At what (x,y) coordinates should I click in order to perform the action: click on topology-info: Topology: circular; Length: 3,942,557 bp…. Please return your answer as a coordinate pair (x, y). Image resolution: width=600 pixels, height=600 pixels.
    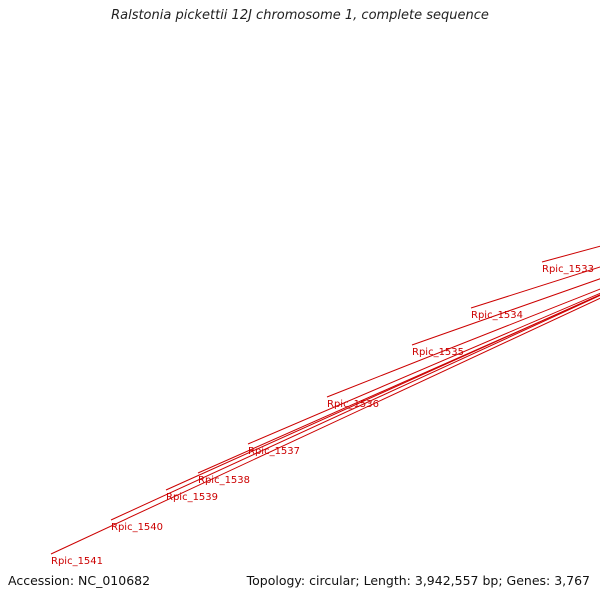
    Looking at the image, I should click on (418, 580).